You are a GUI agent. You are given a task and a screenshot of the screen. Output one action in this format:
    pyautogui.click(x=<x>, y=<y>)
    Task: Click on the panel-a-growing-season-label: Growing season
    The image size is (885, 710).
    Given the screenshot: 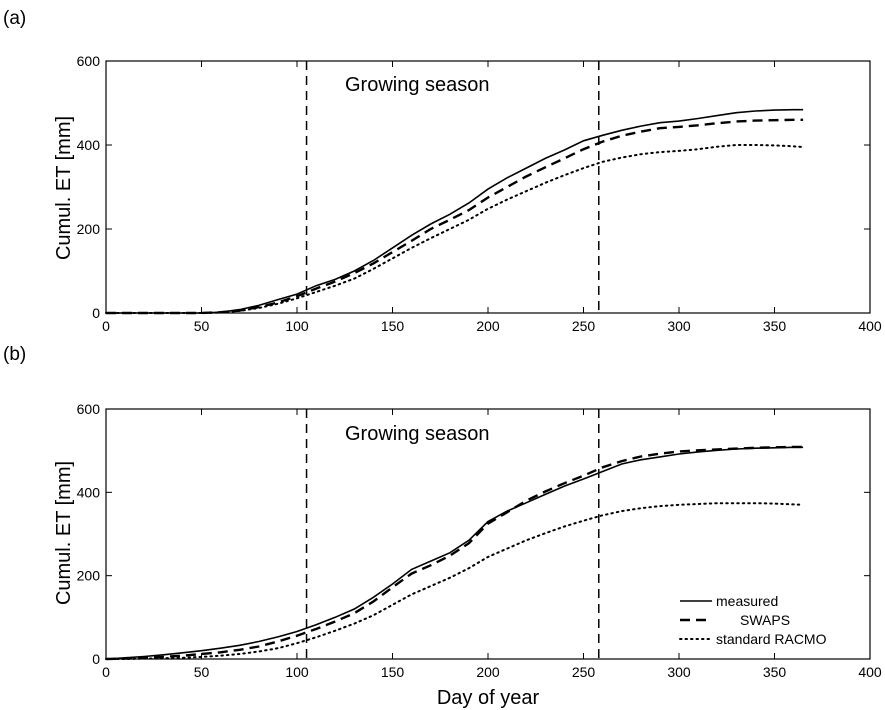 What is the action you would take?
    pyautogui.click(x=417, y=85)
    